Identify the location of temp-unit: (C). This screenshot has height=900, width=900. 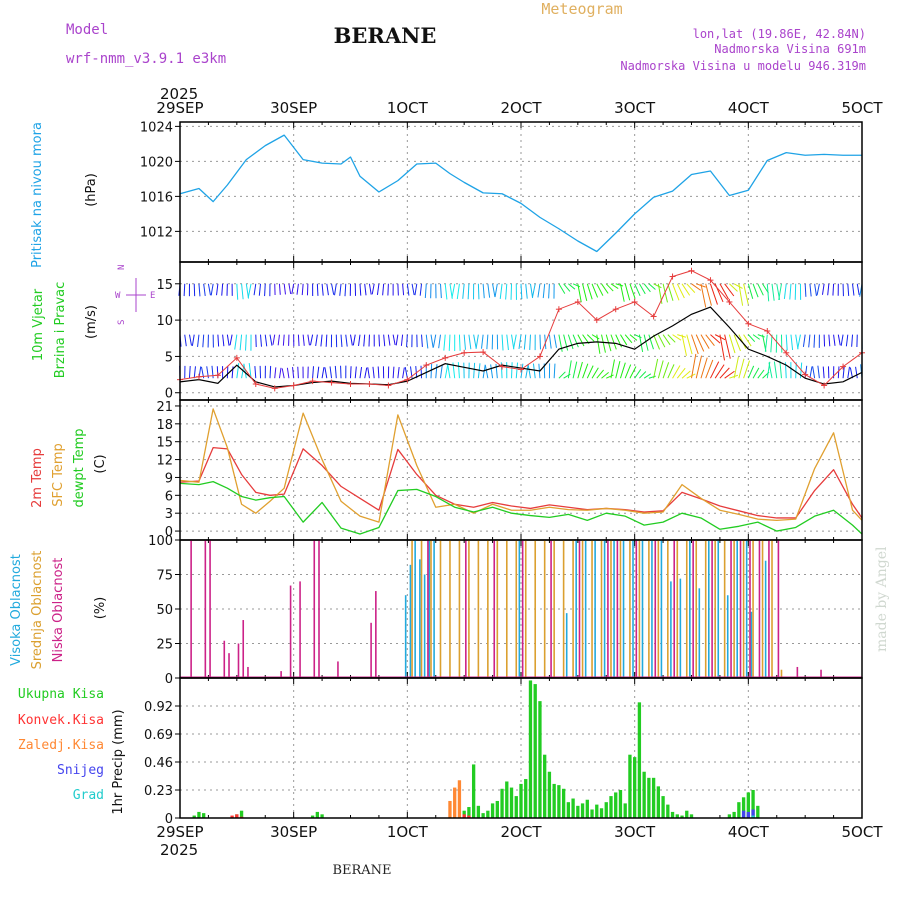
(100, 463).